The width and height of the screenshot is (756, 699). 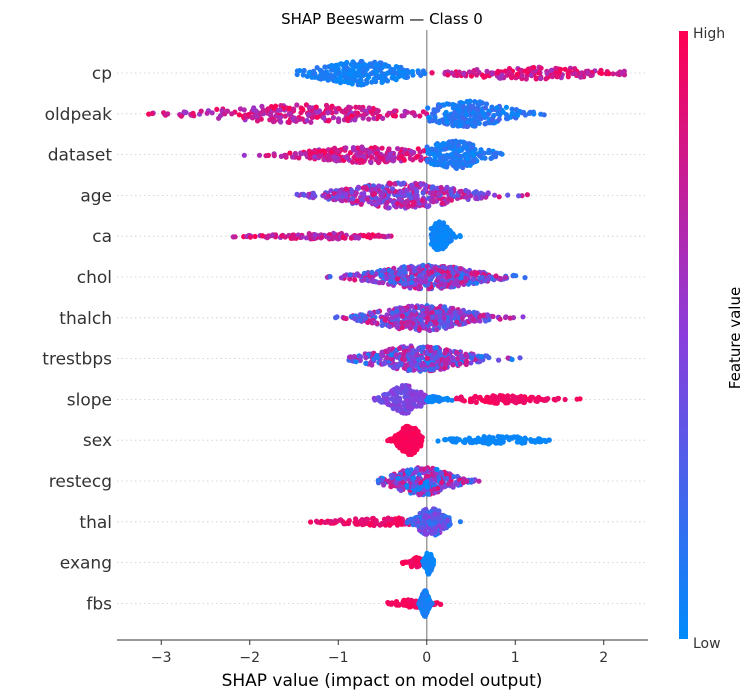 What do you see at coordinates (429, 318) in the screenshot?
I see `feature-row-thalch` at bounding box center [429, 318].